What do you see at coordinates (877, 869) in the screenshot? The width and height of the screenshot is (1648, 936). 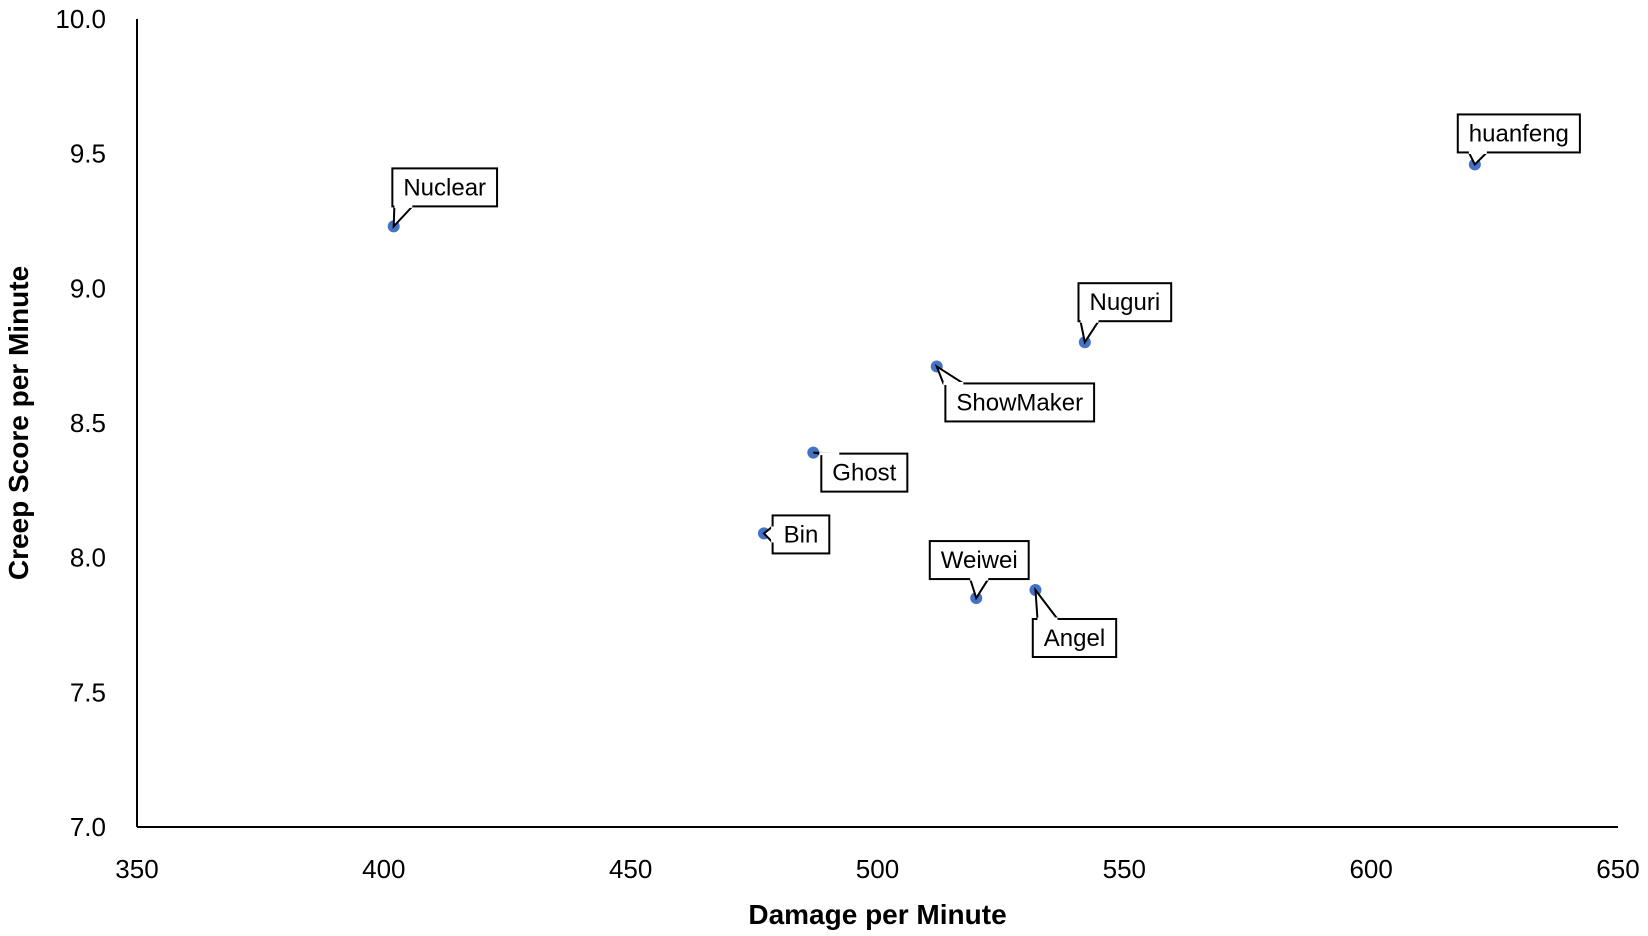 I see `x-tick-label: 500` at bounding box center [877, 869].